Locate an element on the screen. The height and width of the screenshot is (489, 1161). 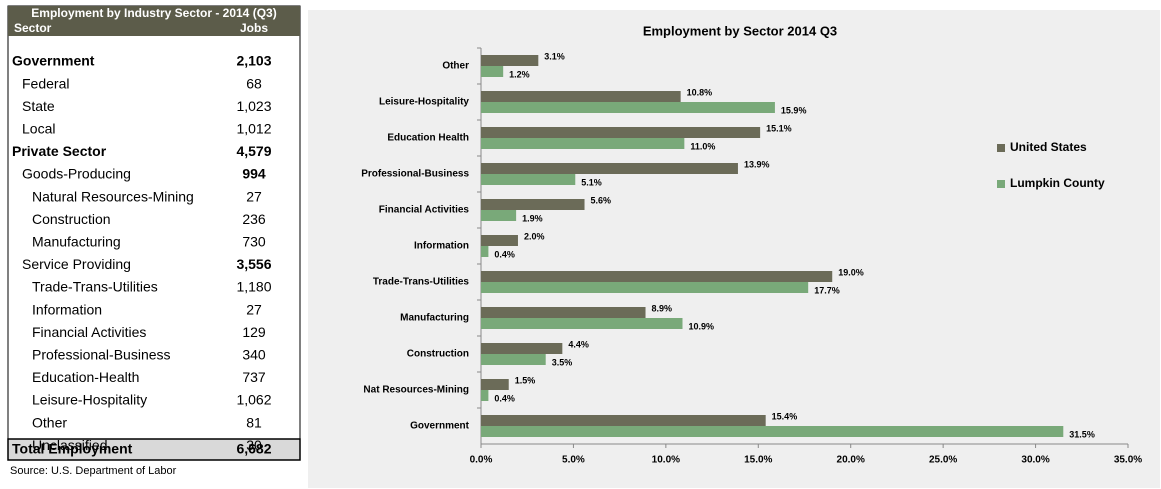
column-header: Sector is located at coordinates (33, 28).